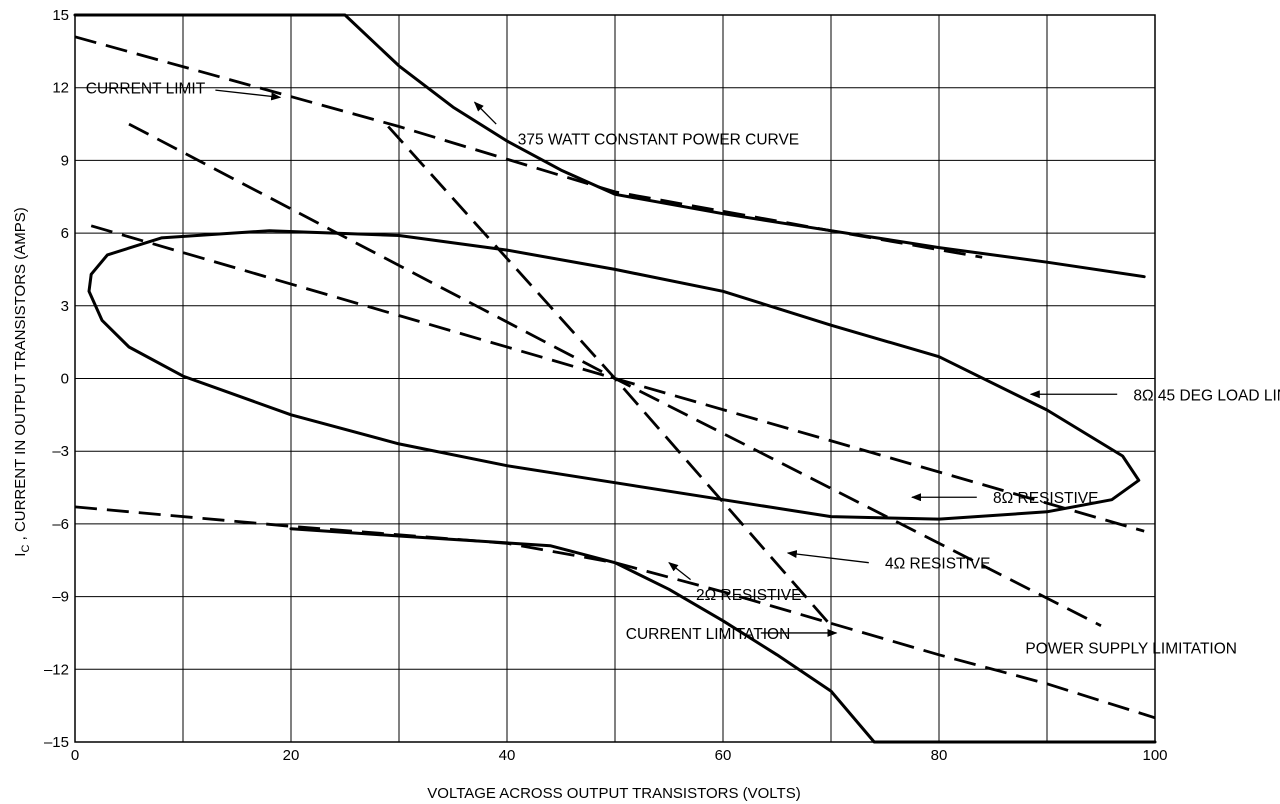  I want to click on annotation-arrow-current-limit, so click(248, 95).